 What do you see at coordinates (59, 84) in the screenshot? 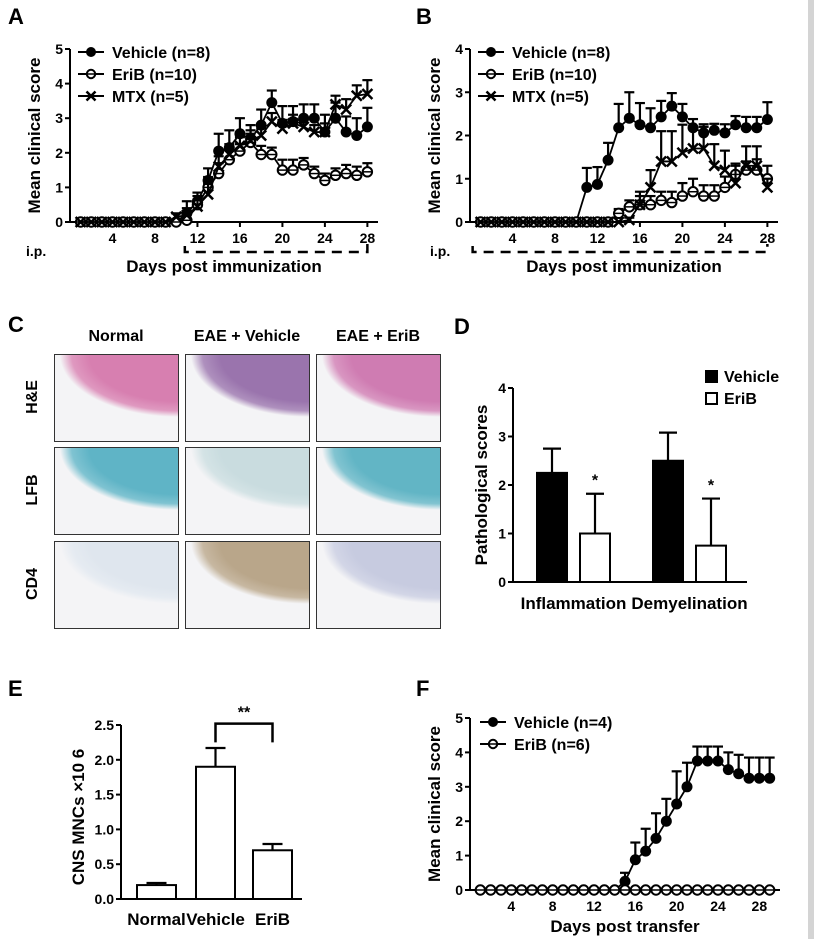
I see `y-tick-label: 4` at bounding box center [59, 84].